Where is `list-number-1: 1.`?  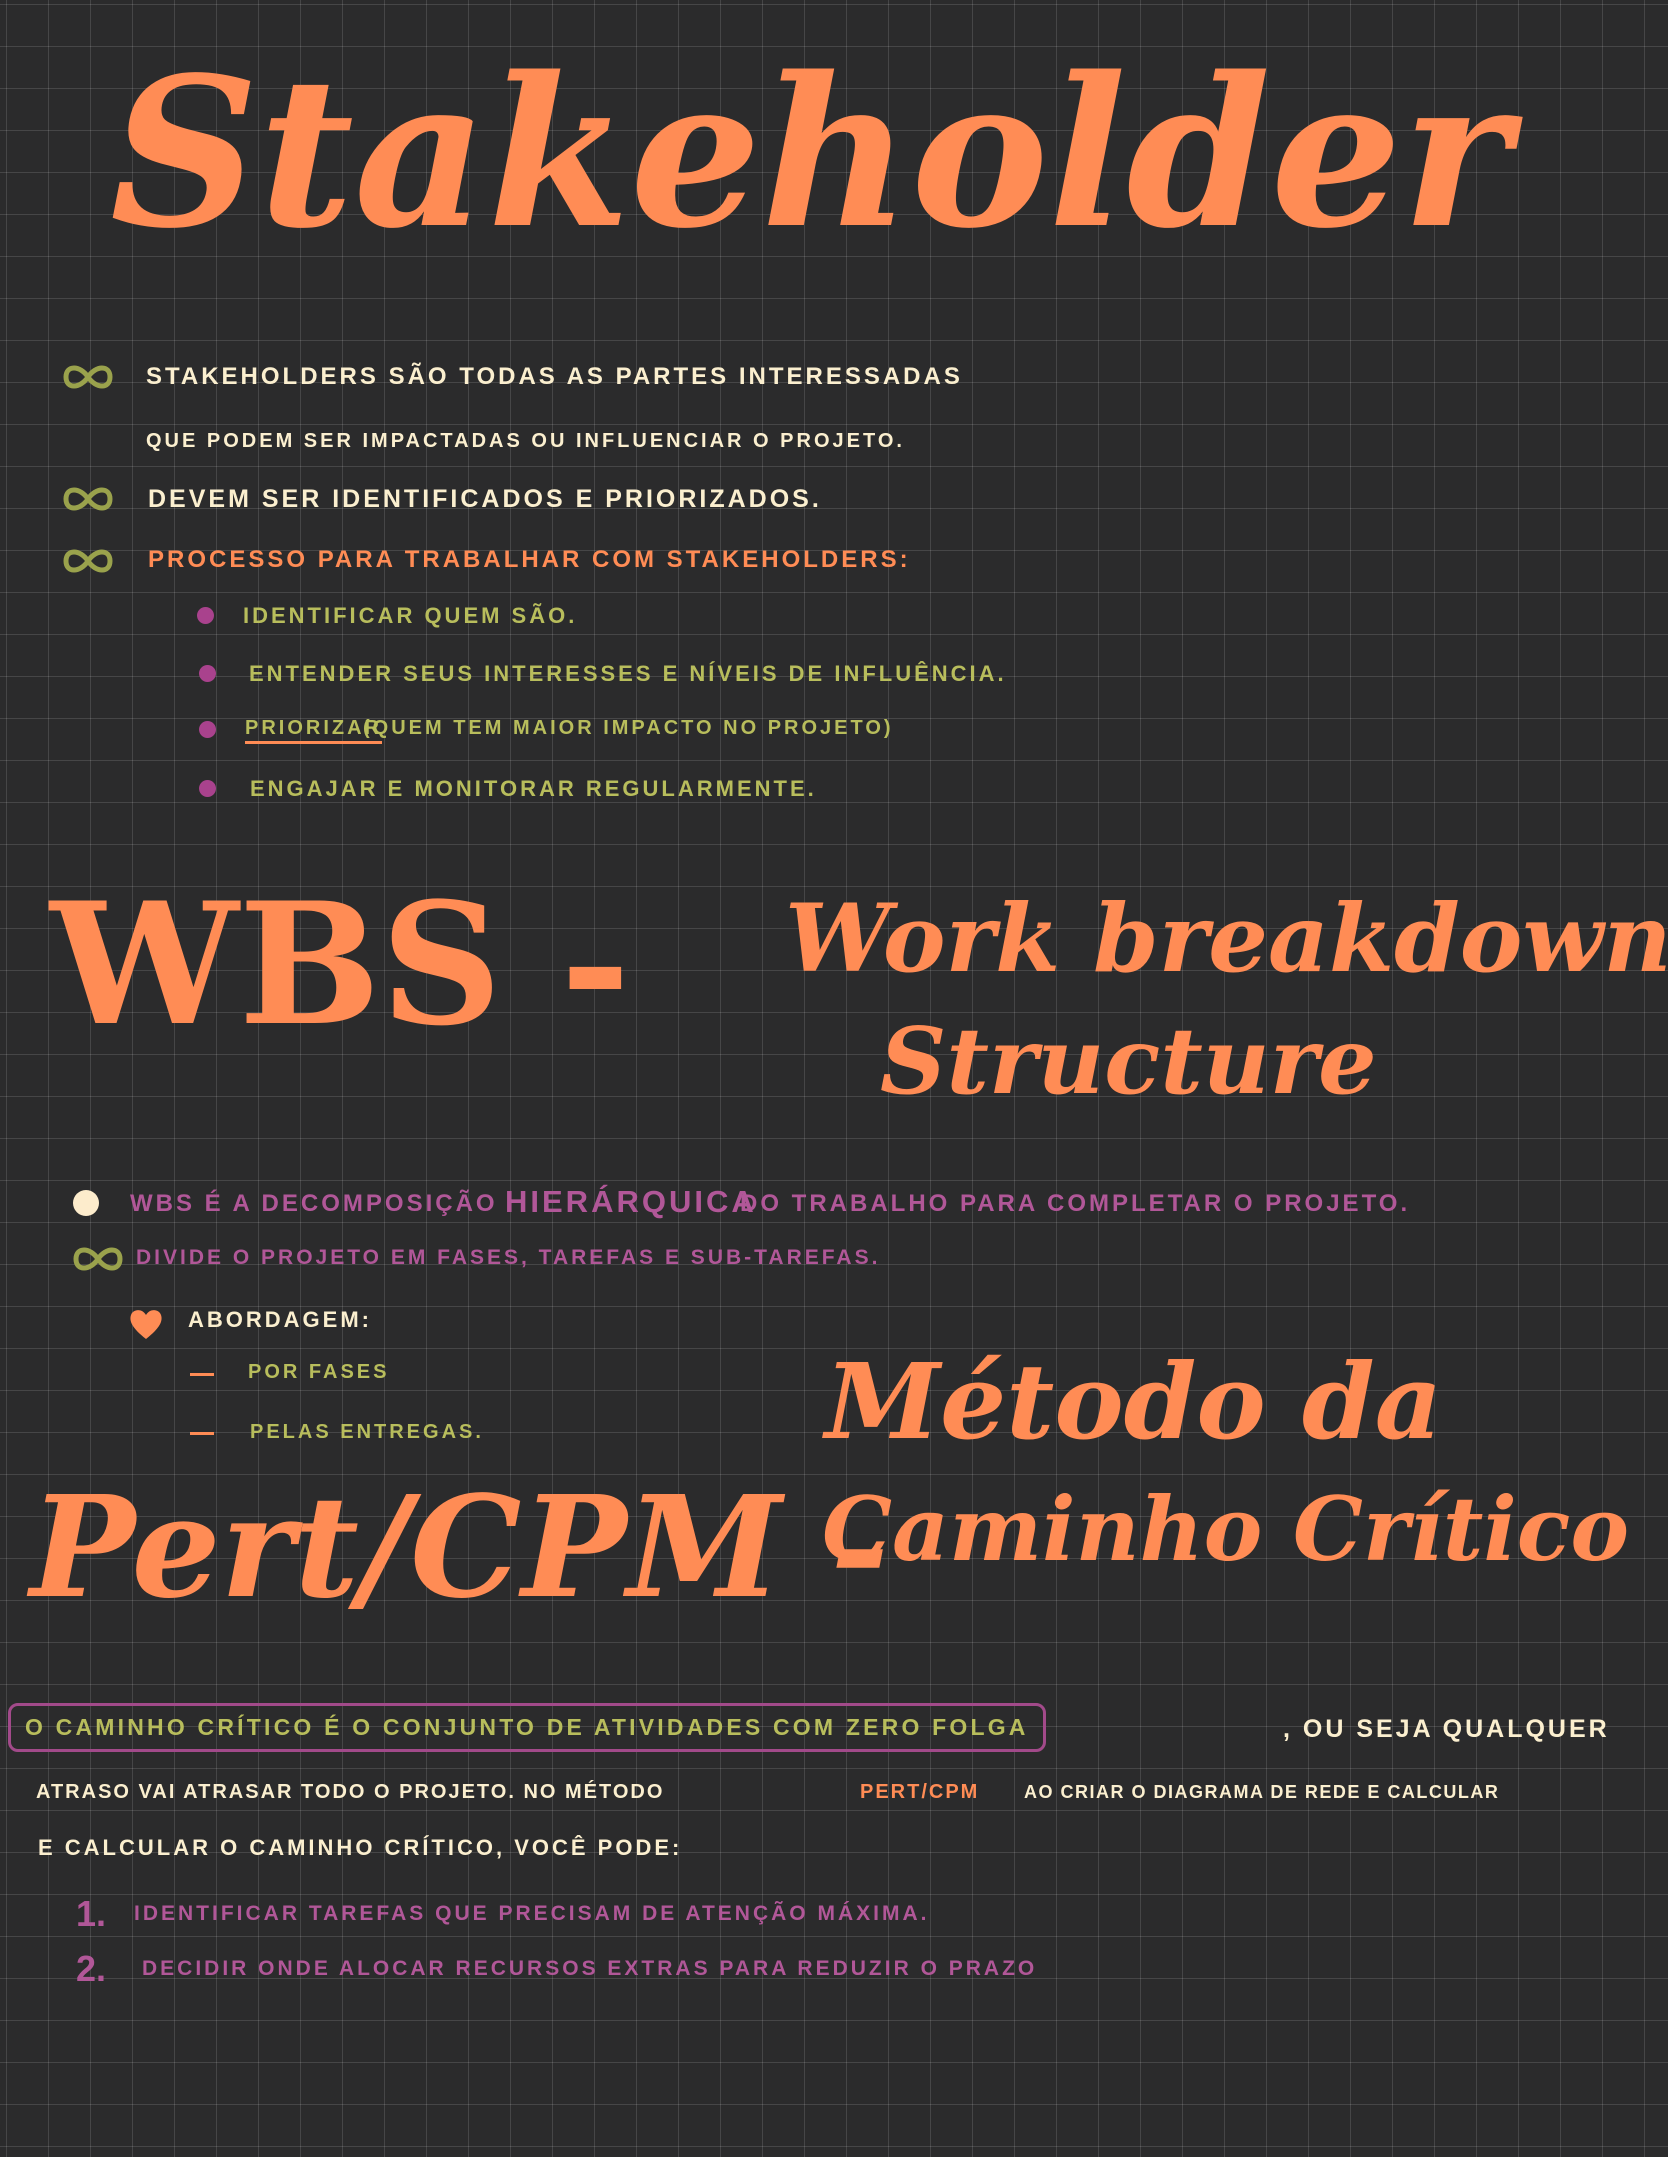
list-number-1: 1. is located at coordinates (91, 1913).